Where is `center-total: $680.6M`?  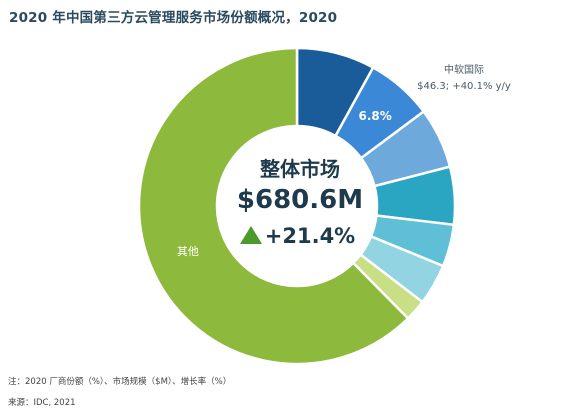
center-total: $680.6M is located at coordinates (300, 200).